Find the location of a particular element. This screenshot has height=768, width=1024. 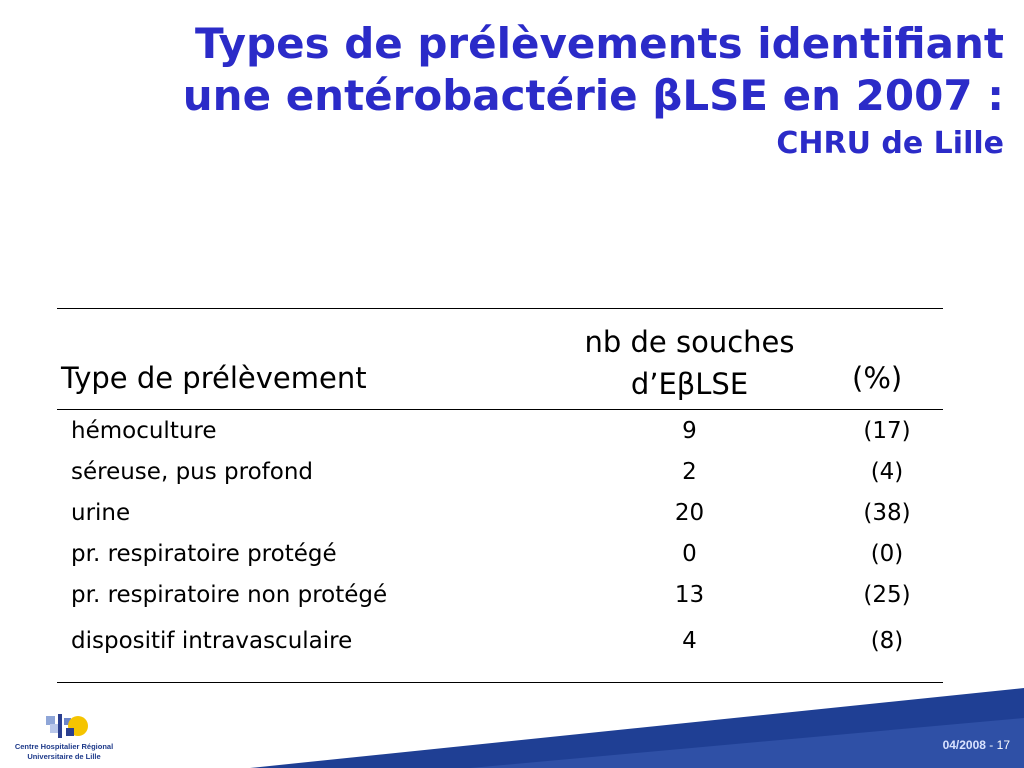

cell-type: pr. respiratoire protégé is located at coordinates (204, 554).